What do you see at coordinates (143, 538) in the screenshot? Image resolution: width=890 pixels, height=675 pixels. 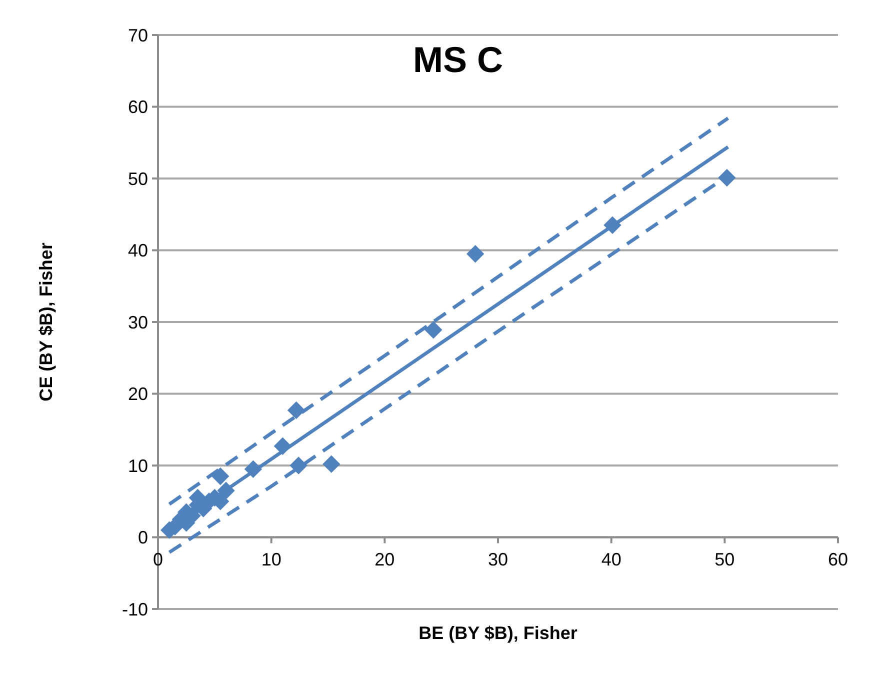 I see `y-tick-label: 0` at bounding box center [143, 538].